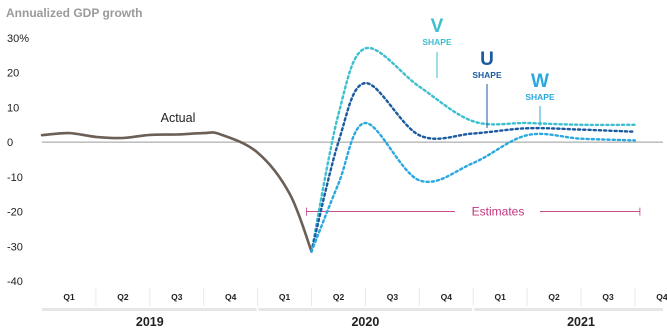  I want to click on series-sublabel-w: SHAPE, so click(540, 97).